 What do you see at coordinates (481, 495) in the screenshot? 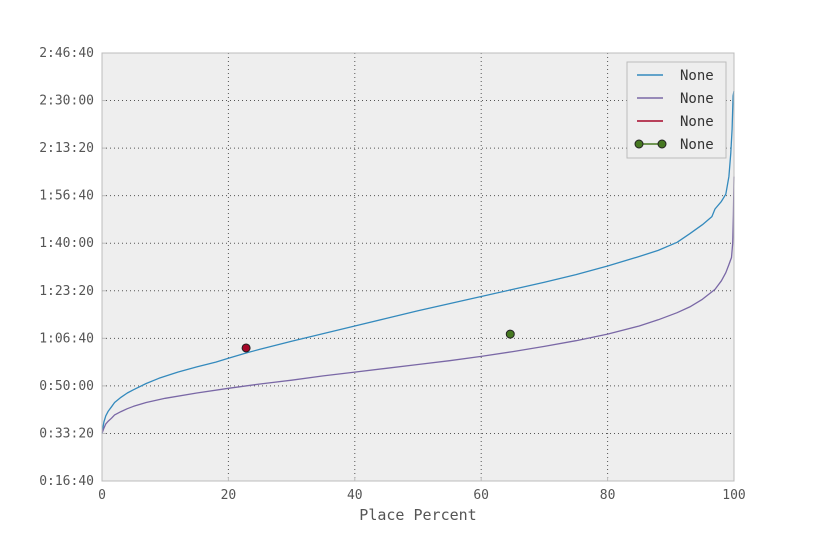
I see `x-tick-label: 60` at bounding box center [481, 495].